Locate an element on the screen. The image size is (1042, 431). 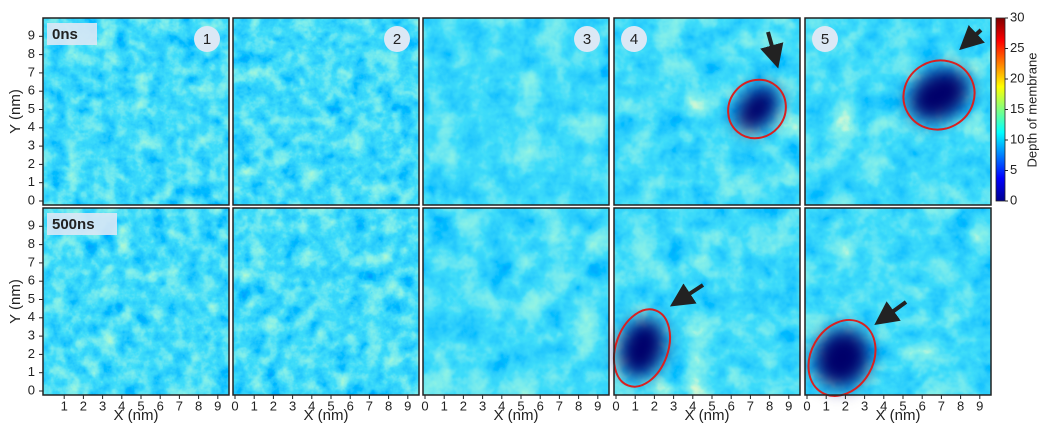
panel-number: 1 is located at coordinates (207, 39).